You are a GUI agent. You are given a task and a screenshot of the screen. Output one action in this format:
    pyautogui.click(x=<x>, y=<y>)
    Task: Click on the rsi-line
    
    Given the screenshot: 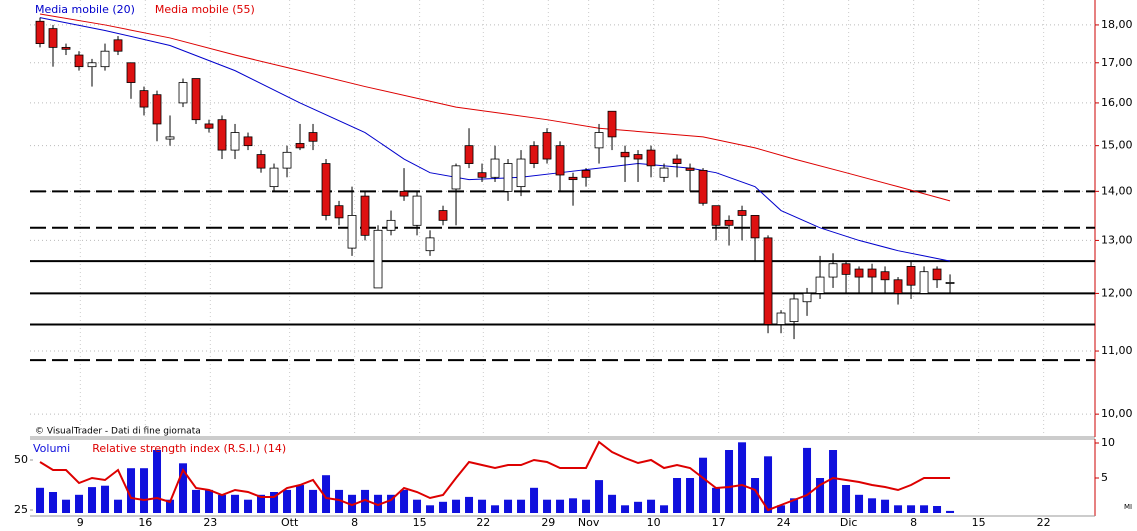 What is the action you would take?
    pyautogui.click(x=495, y=476)
    